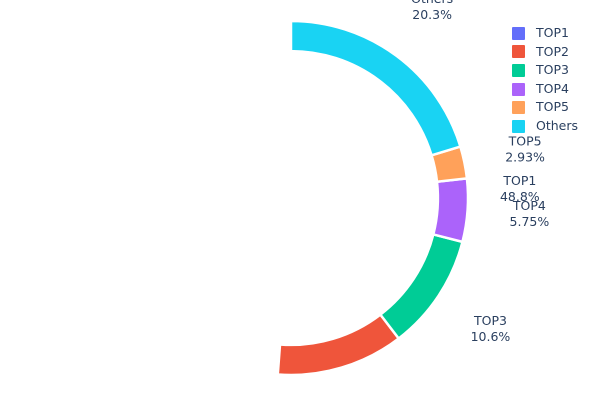 Image resolution: width=600 pixels, height=400 pixels. I want to click on legend-label: TOP1, so click(552, 33).